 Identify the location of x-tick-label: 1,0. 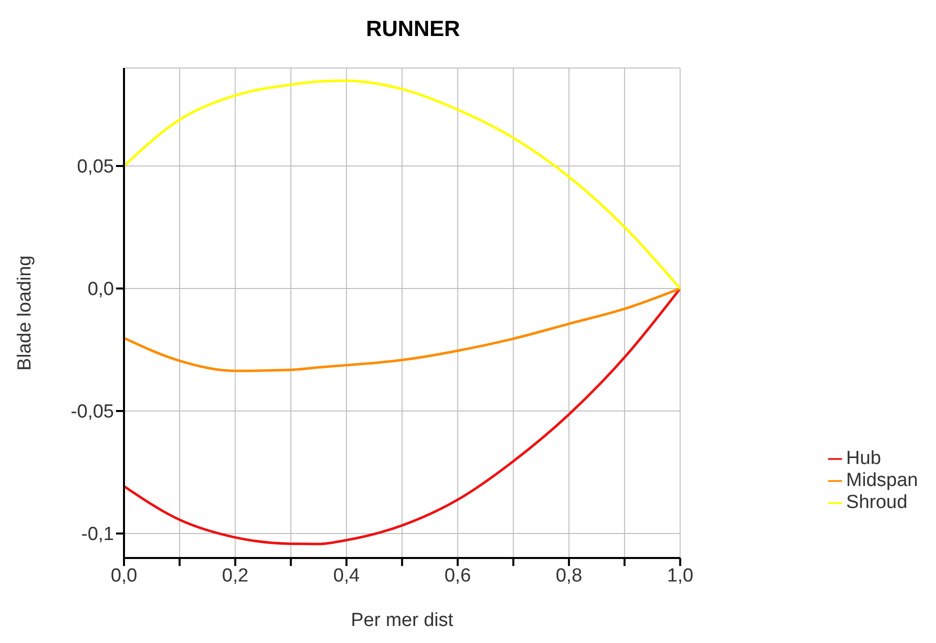
(680, 575).